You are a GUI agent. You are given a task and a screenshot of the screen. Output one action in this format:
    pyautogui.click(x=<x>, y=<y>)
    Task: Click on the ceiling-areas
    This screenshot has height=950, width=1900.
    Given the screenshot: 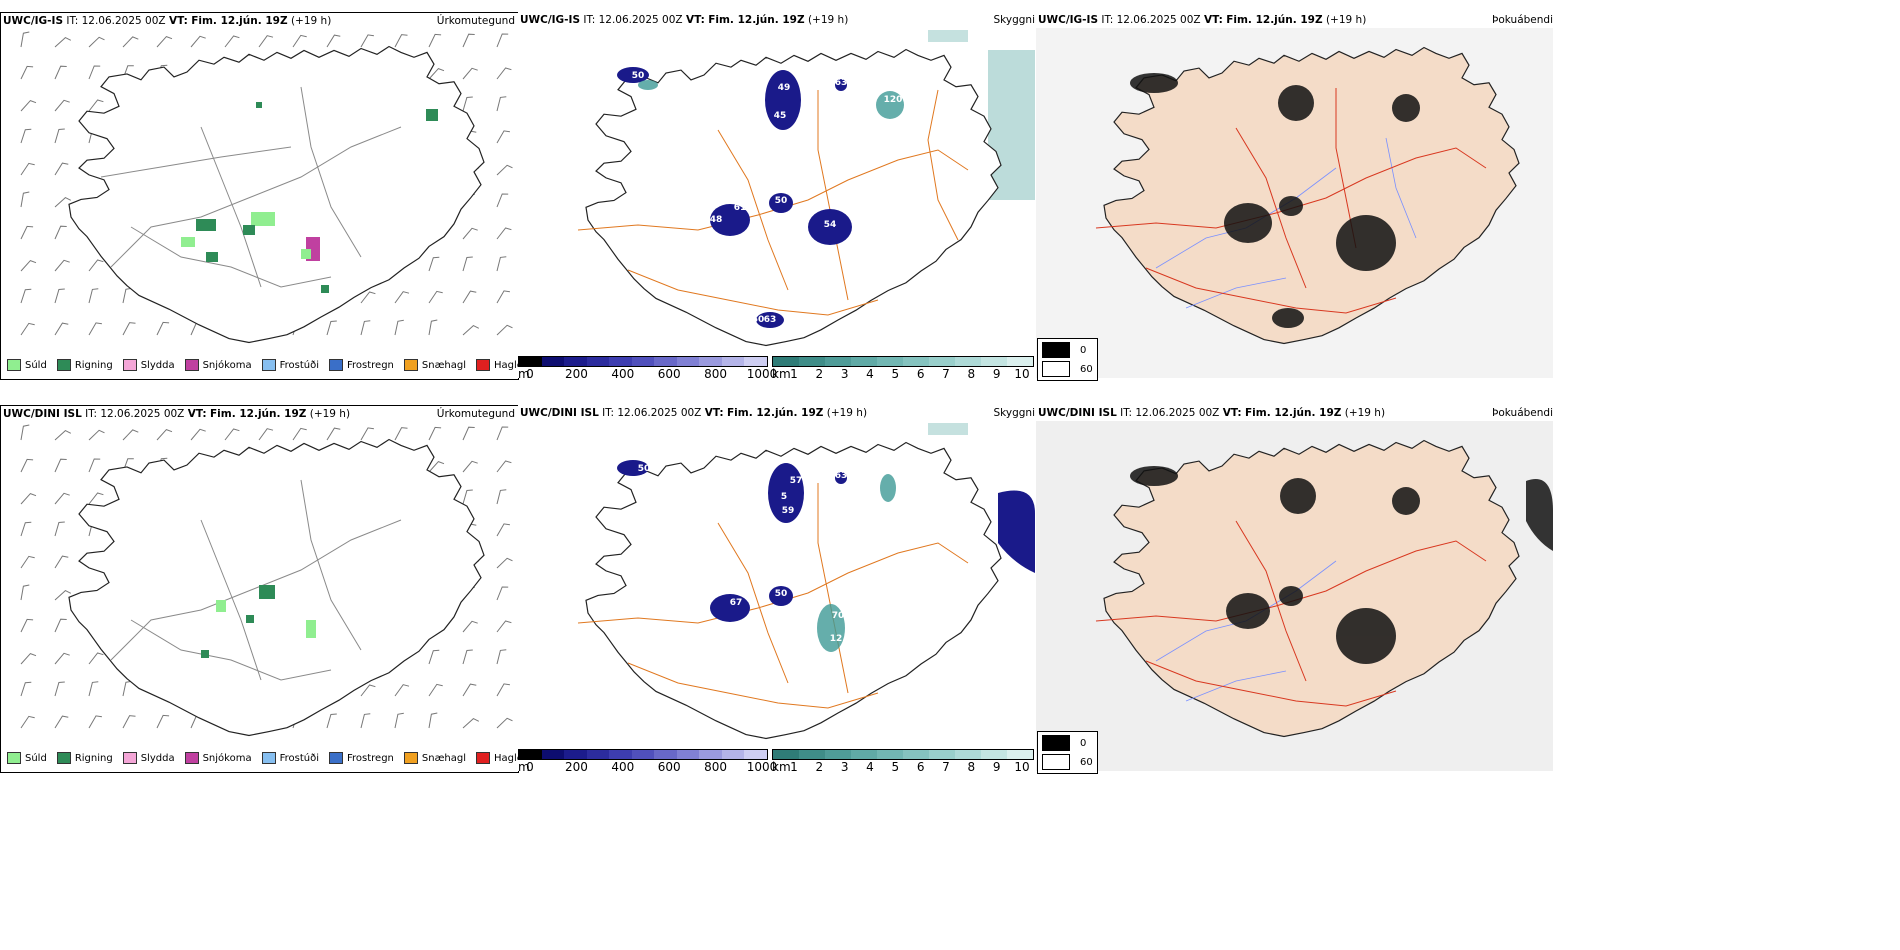 What is the action you would take?
    pyautogui.click(x=734, y=197)
    